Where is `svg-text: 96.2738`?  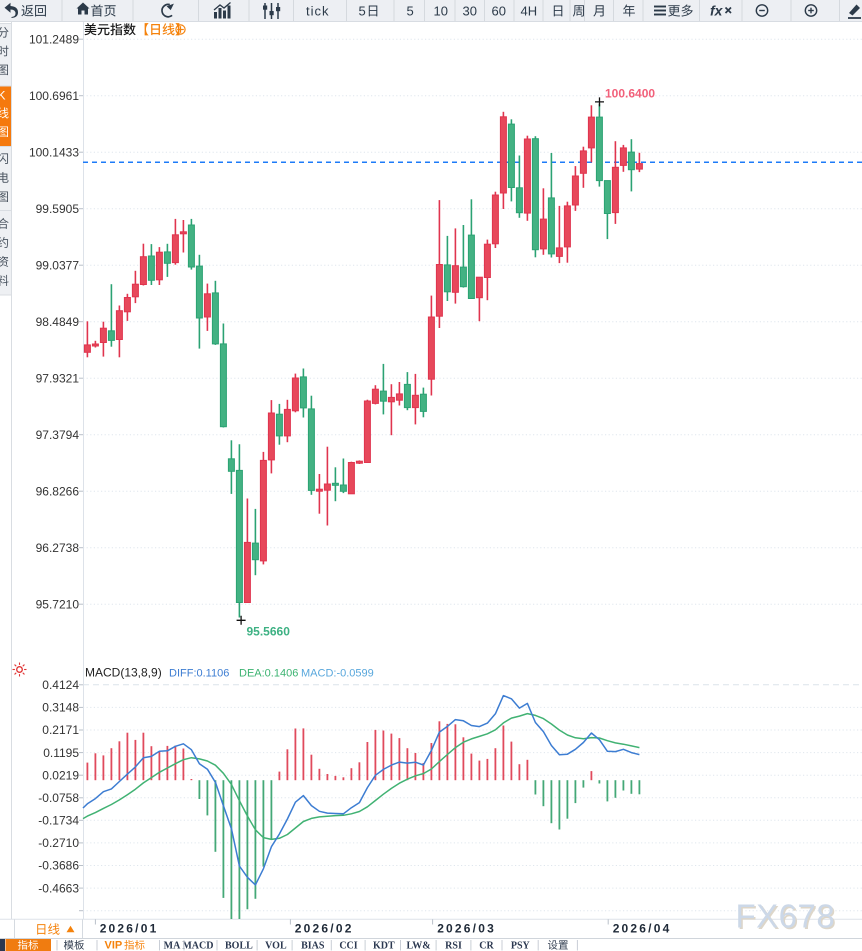 svg-text: 96.2738 is located at coordinates (58, 548).